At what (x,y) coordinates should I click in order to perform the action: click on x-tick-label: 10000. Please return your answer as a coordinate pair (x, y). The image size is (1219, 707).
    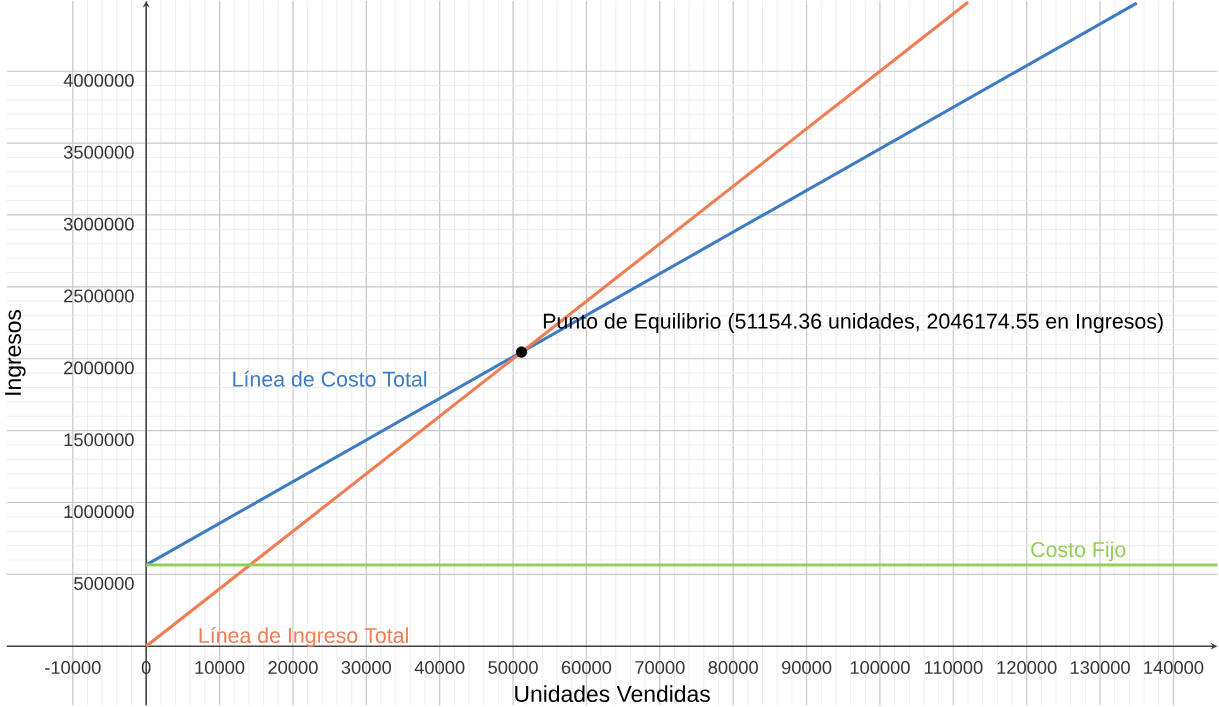
    Looking at the image, I should click on (220, 667).